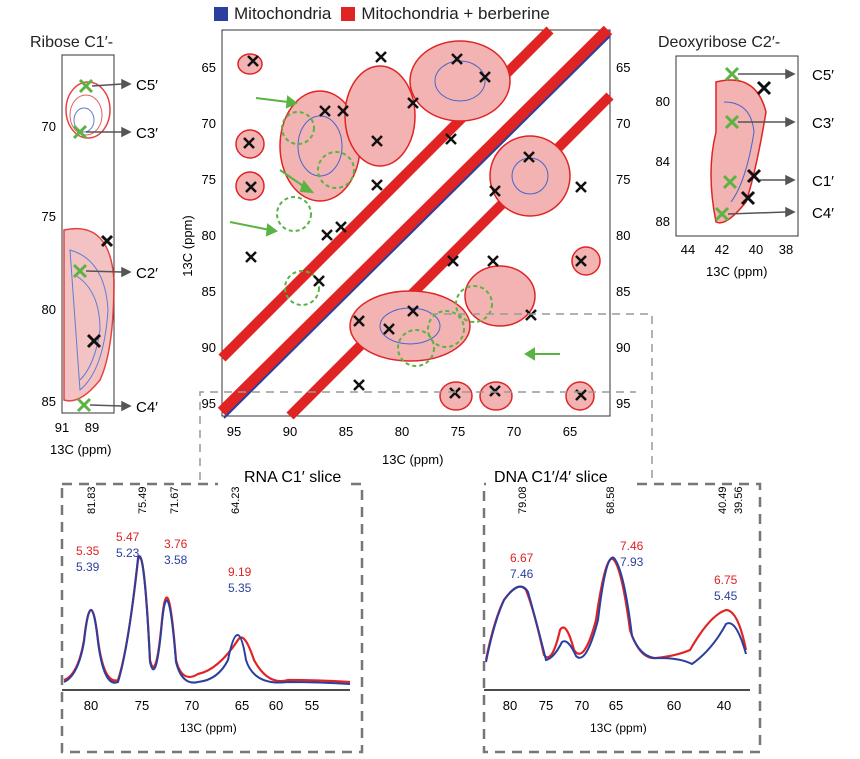 The image size is (860, 759). Describe the element at coordinates (272, 14) in the screenshot. I see `legend-item-mito: Mitochondria` at that location.